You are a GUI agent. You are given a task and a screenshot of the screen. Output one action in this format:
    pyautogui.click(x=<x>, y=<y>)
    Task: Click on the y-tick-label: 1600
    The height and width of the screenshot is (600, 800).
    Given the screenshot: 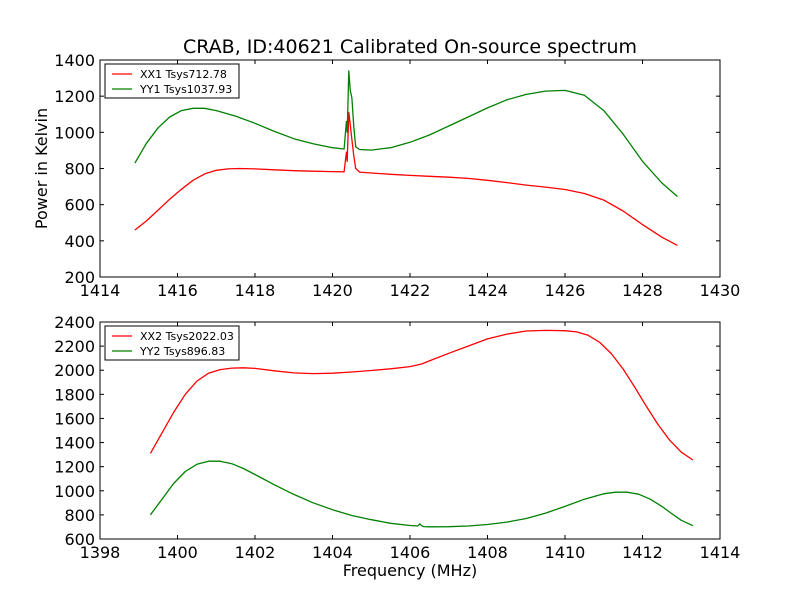 What is the action you would take?
    pyautogui.click(x=74, y=418)
    